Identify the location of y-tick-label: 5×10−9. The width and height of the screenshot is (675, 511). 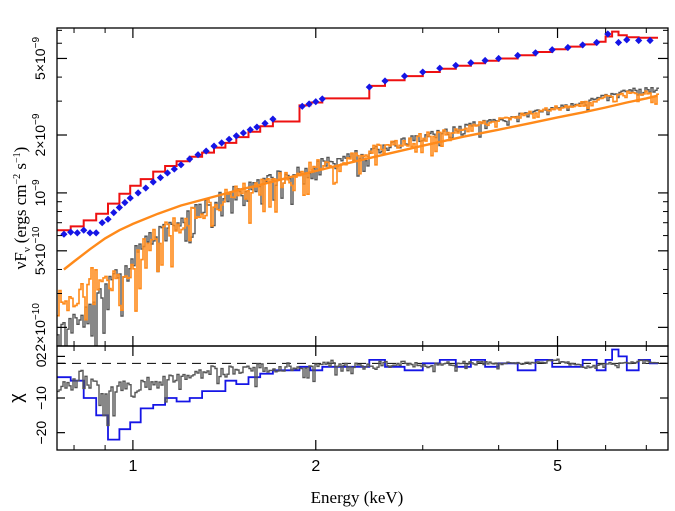
(39, 58).